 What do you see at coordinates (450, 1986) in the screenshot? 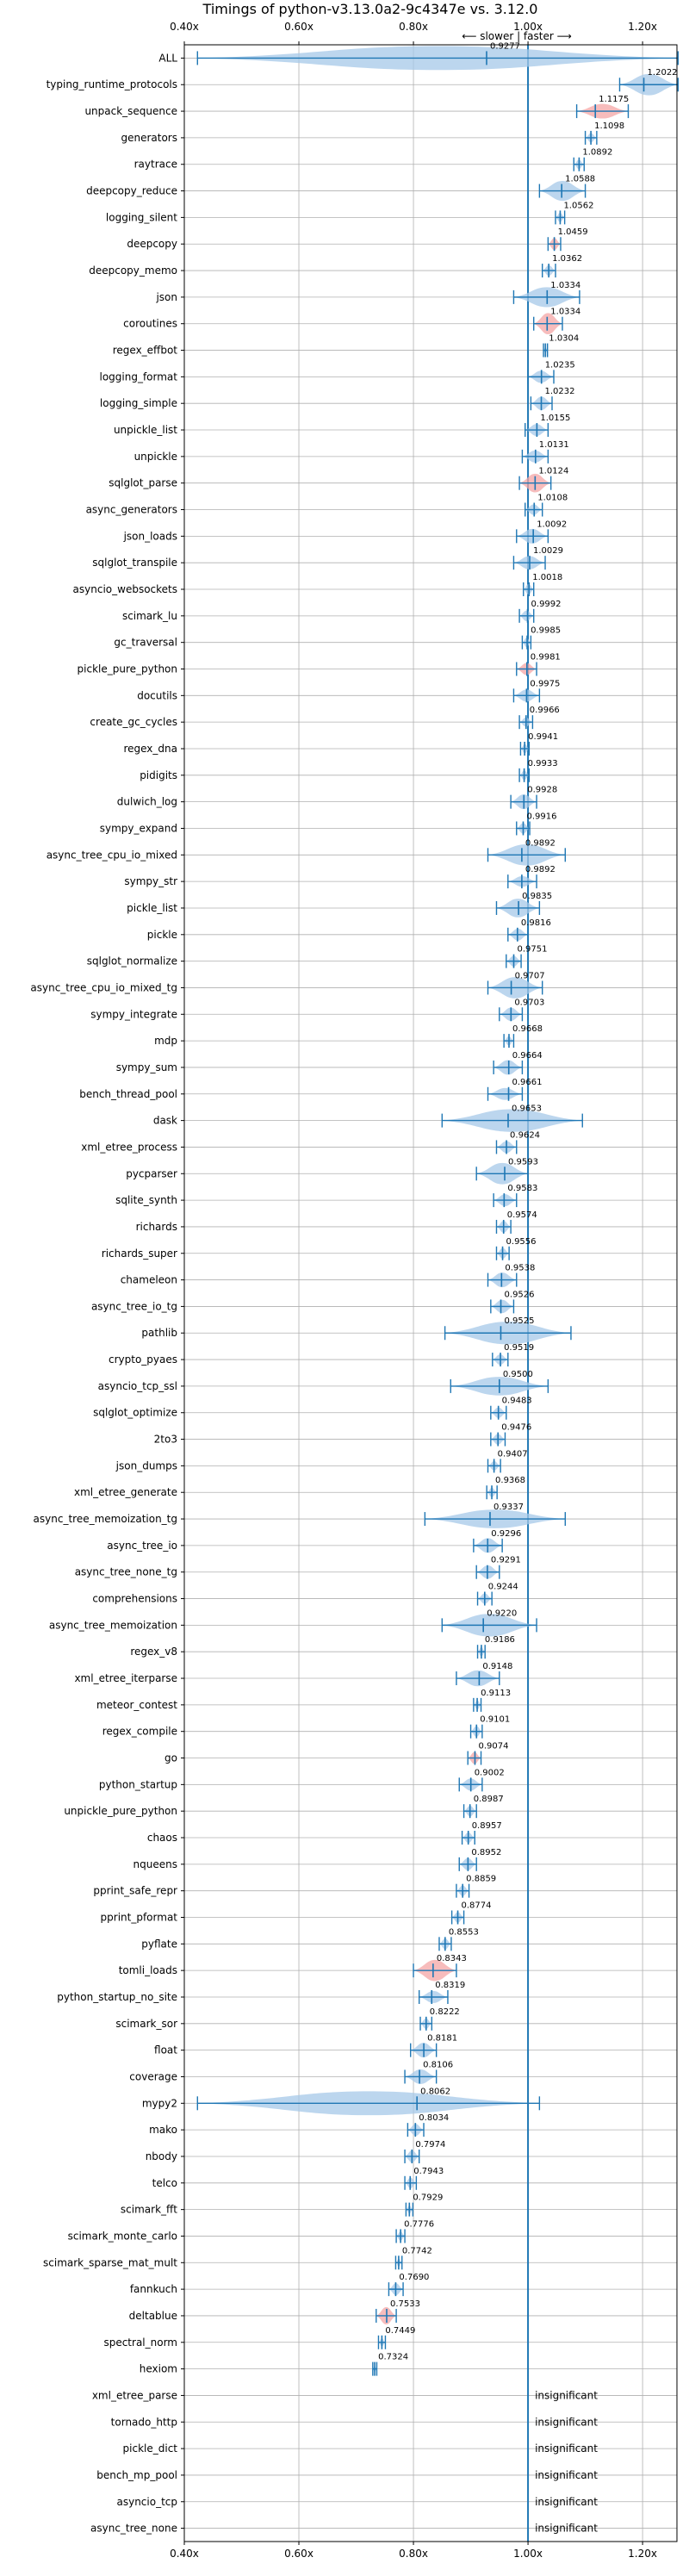
I see `value-label: 0.8319` at bounding box center [450, 1986].